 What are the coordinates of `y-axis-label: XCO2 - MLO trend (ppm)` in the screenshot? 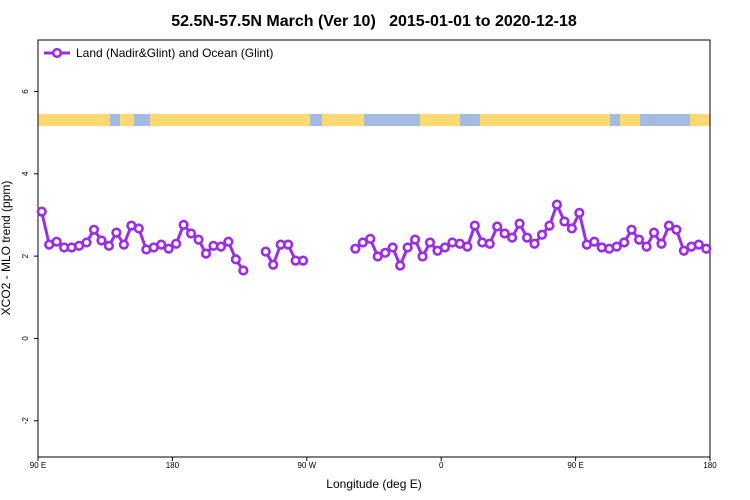 It's located at (6, 248).